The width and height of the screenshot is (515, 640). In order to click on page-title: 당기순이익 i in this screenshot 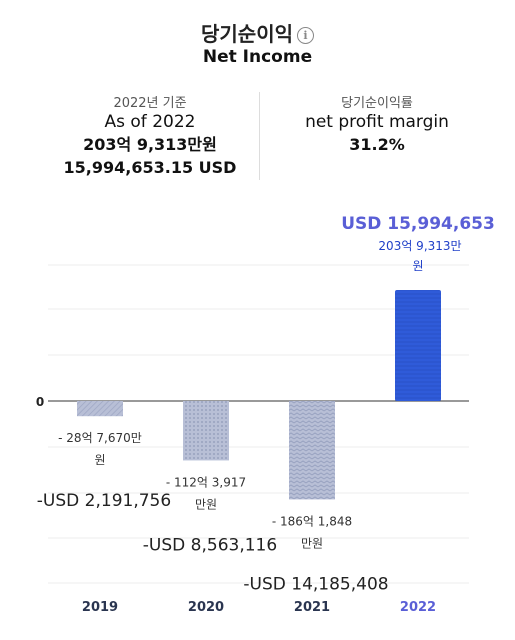, I will do `click(257, 32)`.